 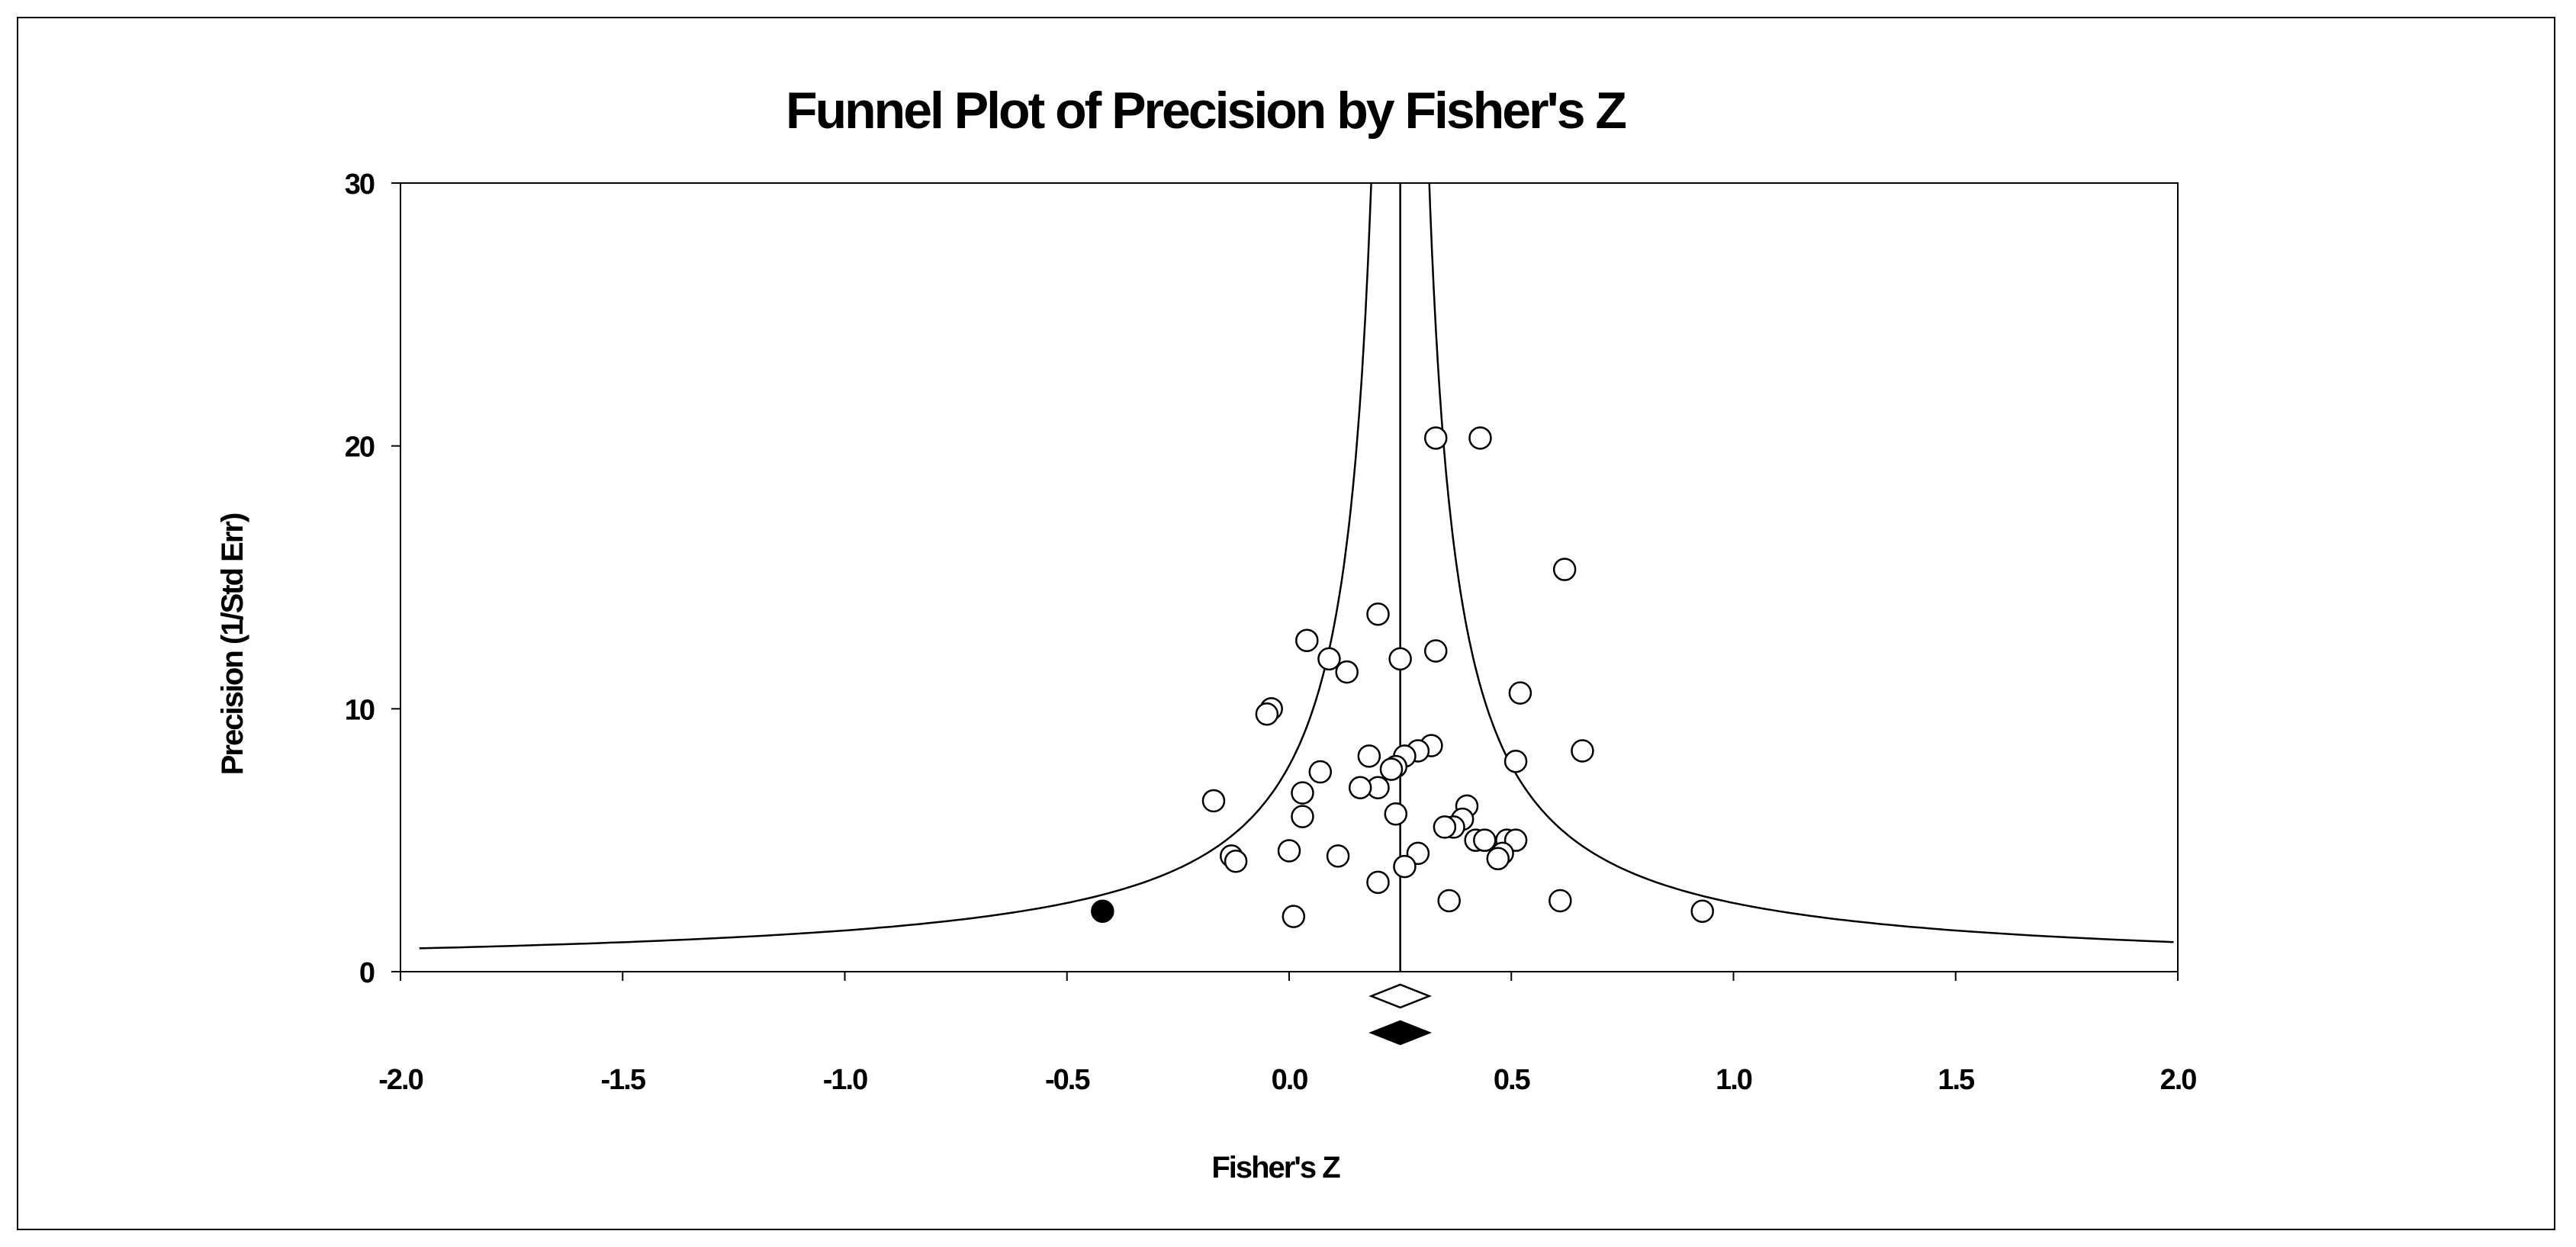 I want to click on x-tick-label: 1.0, so click(x=1734, y=1080).